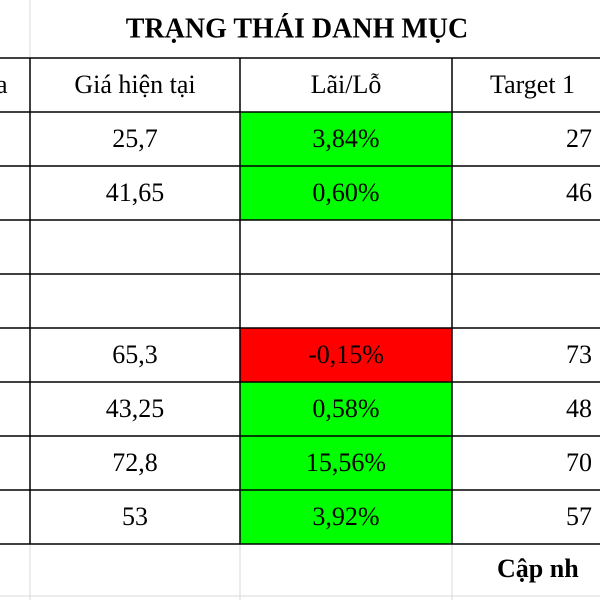 The height and width of the screenshot is (600, 600). Describe the element at coordinates (579, 138) in the screenshot. I see `target-cell: 27` at that location.